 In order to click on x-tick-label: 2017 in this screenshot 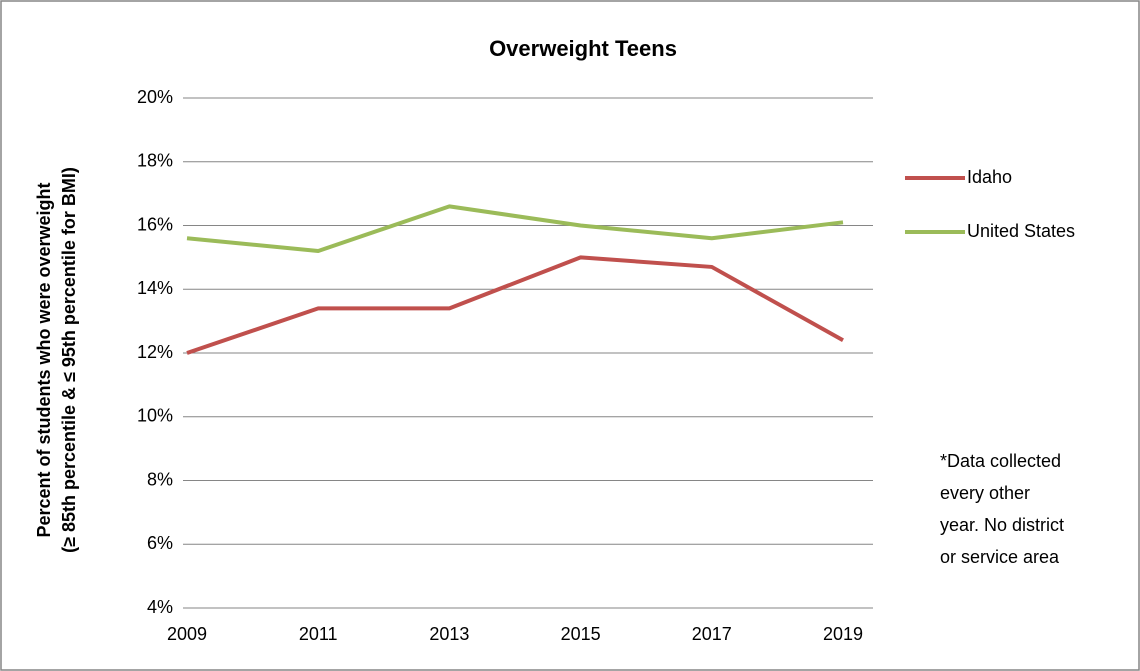, I will do `click(712, 634)`.